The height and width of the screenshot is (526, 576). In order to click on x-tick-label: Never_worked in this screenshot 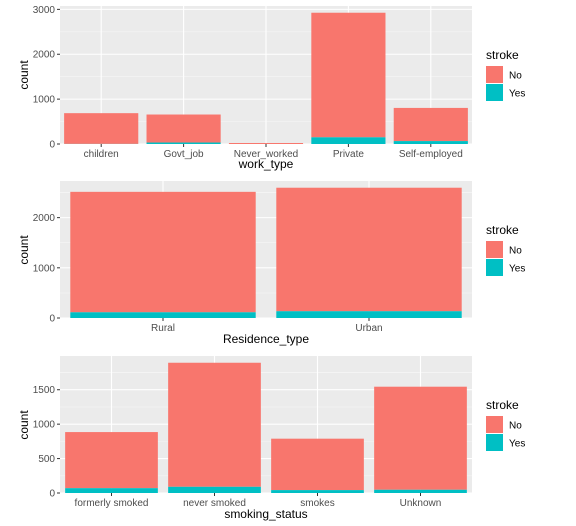, I will do `click(266, 154)`.